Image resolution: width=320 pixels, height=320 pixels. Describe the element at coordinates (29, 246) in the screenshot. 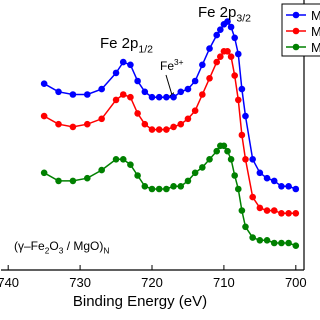

I see `annotation-part: (γ–Fe` at that location.